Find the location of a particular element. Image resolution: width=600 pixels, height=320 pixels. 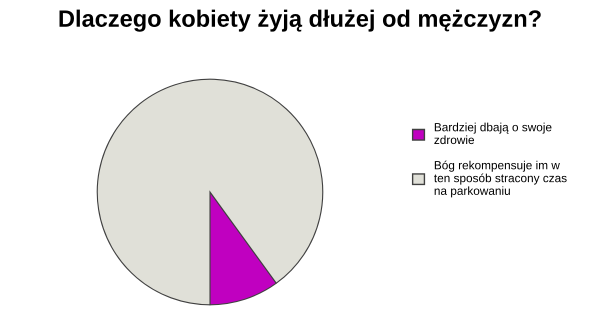

legend-label: Bardziej dbają o swoje zdrowie is located at coordinates (493, 133).